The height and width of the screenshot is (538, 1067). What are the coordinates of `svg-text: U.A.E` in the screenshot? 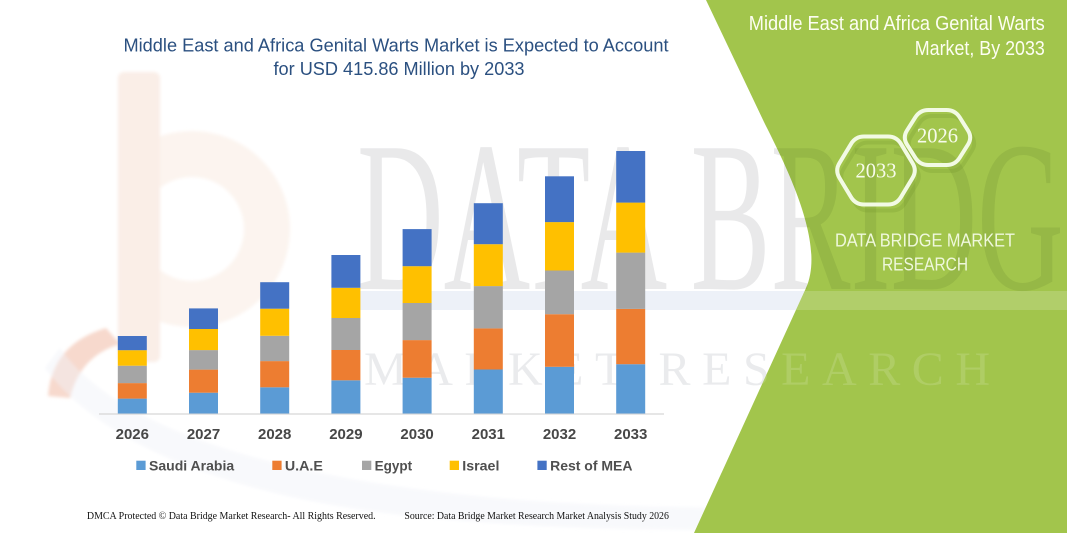 It's located at (304, 465).